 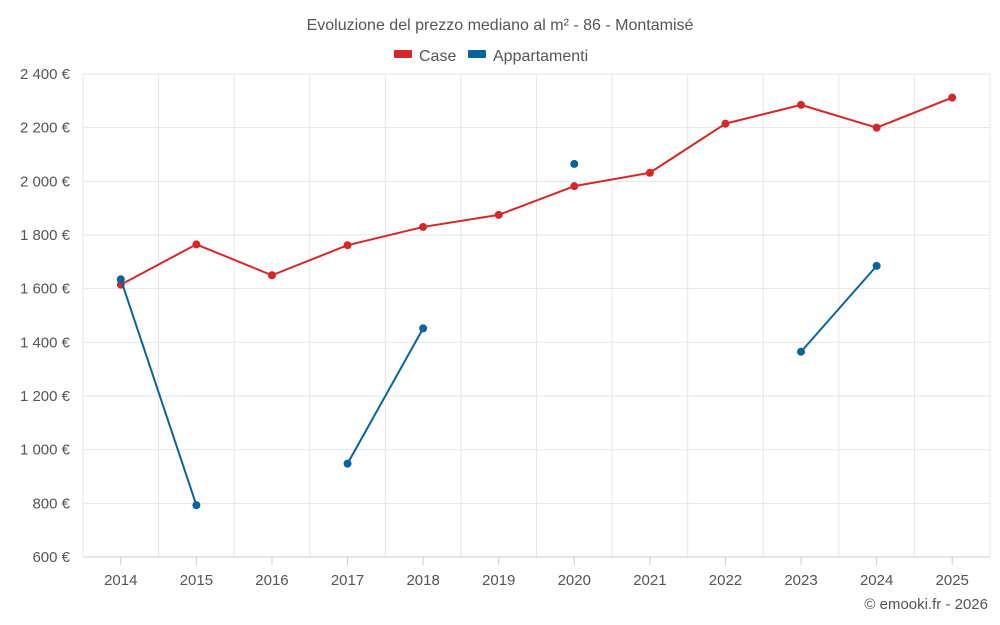 I want to click on legend: Case Appartamenti, so click(x=491, y=56).